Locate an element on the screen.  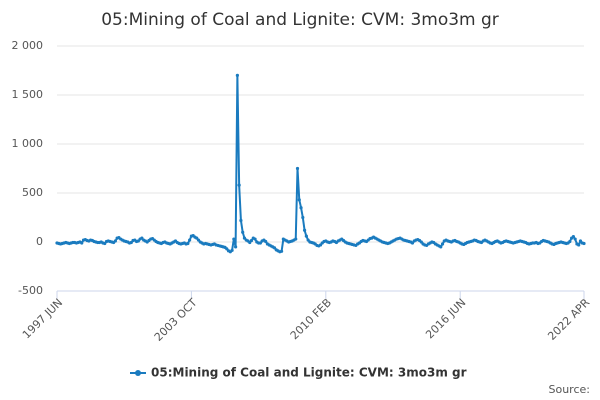
x-tick-label: 2016 JUN is located at coordinates (445, 318).